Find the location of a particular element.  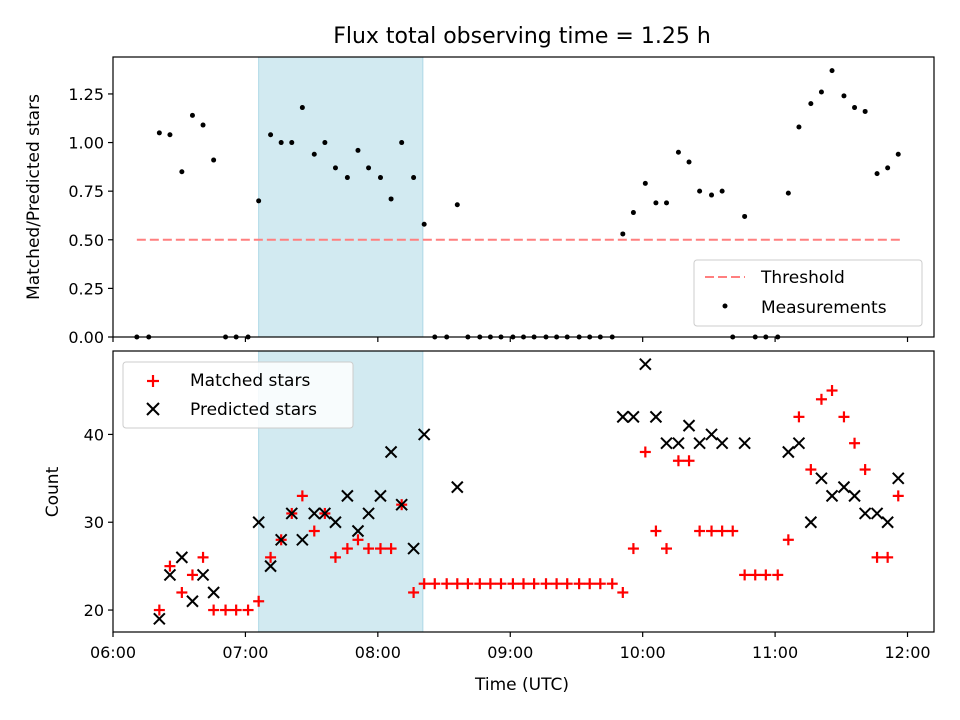

x-tick-label: 06:00 is located at coordinates (113, 652).